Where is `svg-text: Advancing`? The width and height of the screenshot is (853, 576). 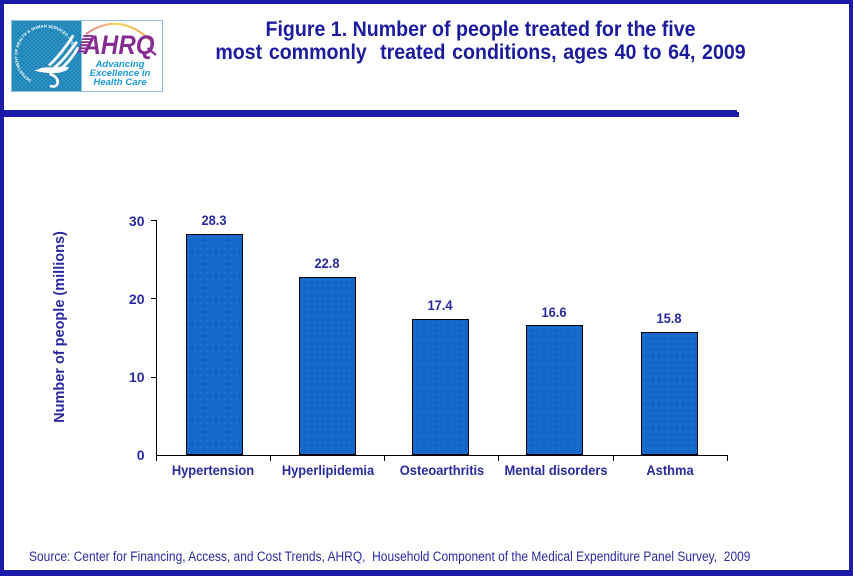
svg-text: Advancing is located at coordinates (119, 64).